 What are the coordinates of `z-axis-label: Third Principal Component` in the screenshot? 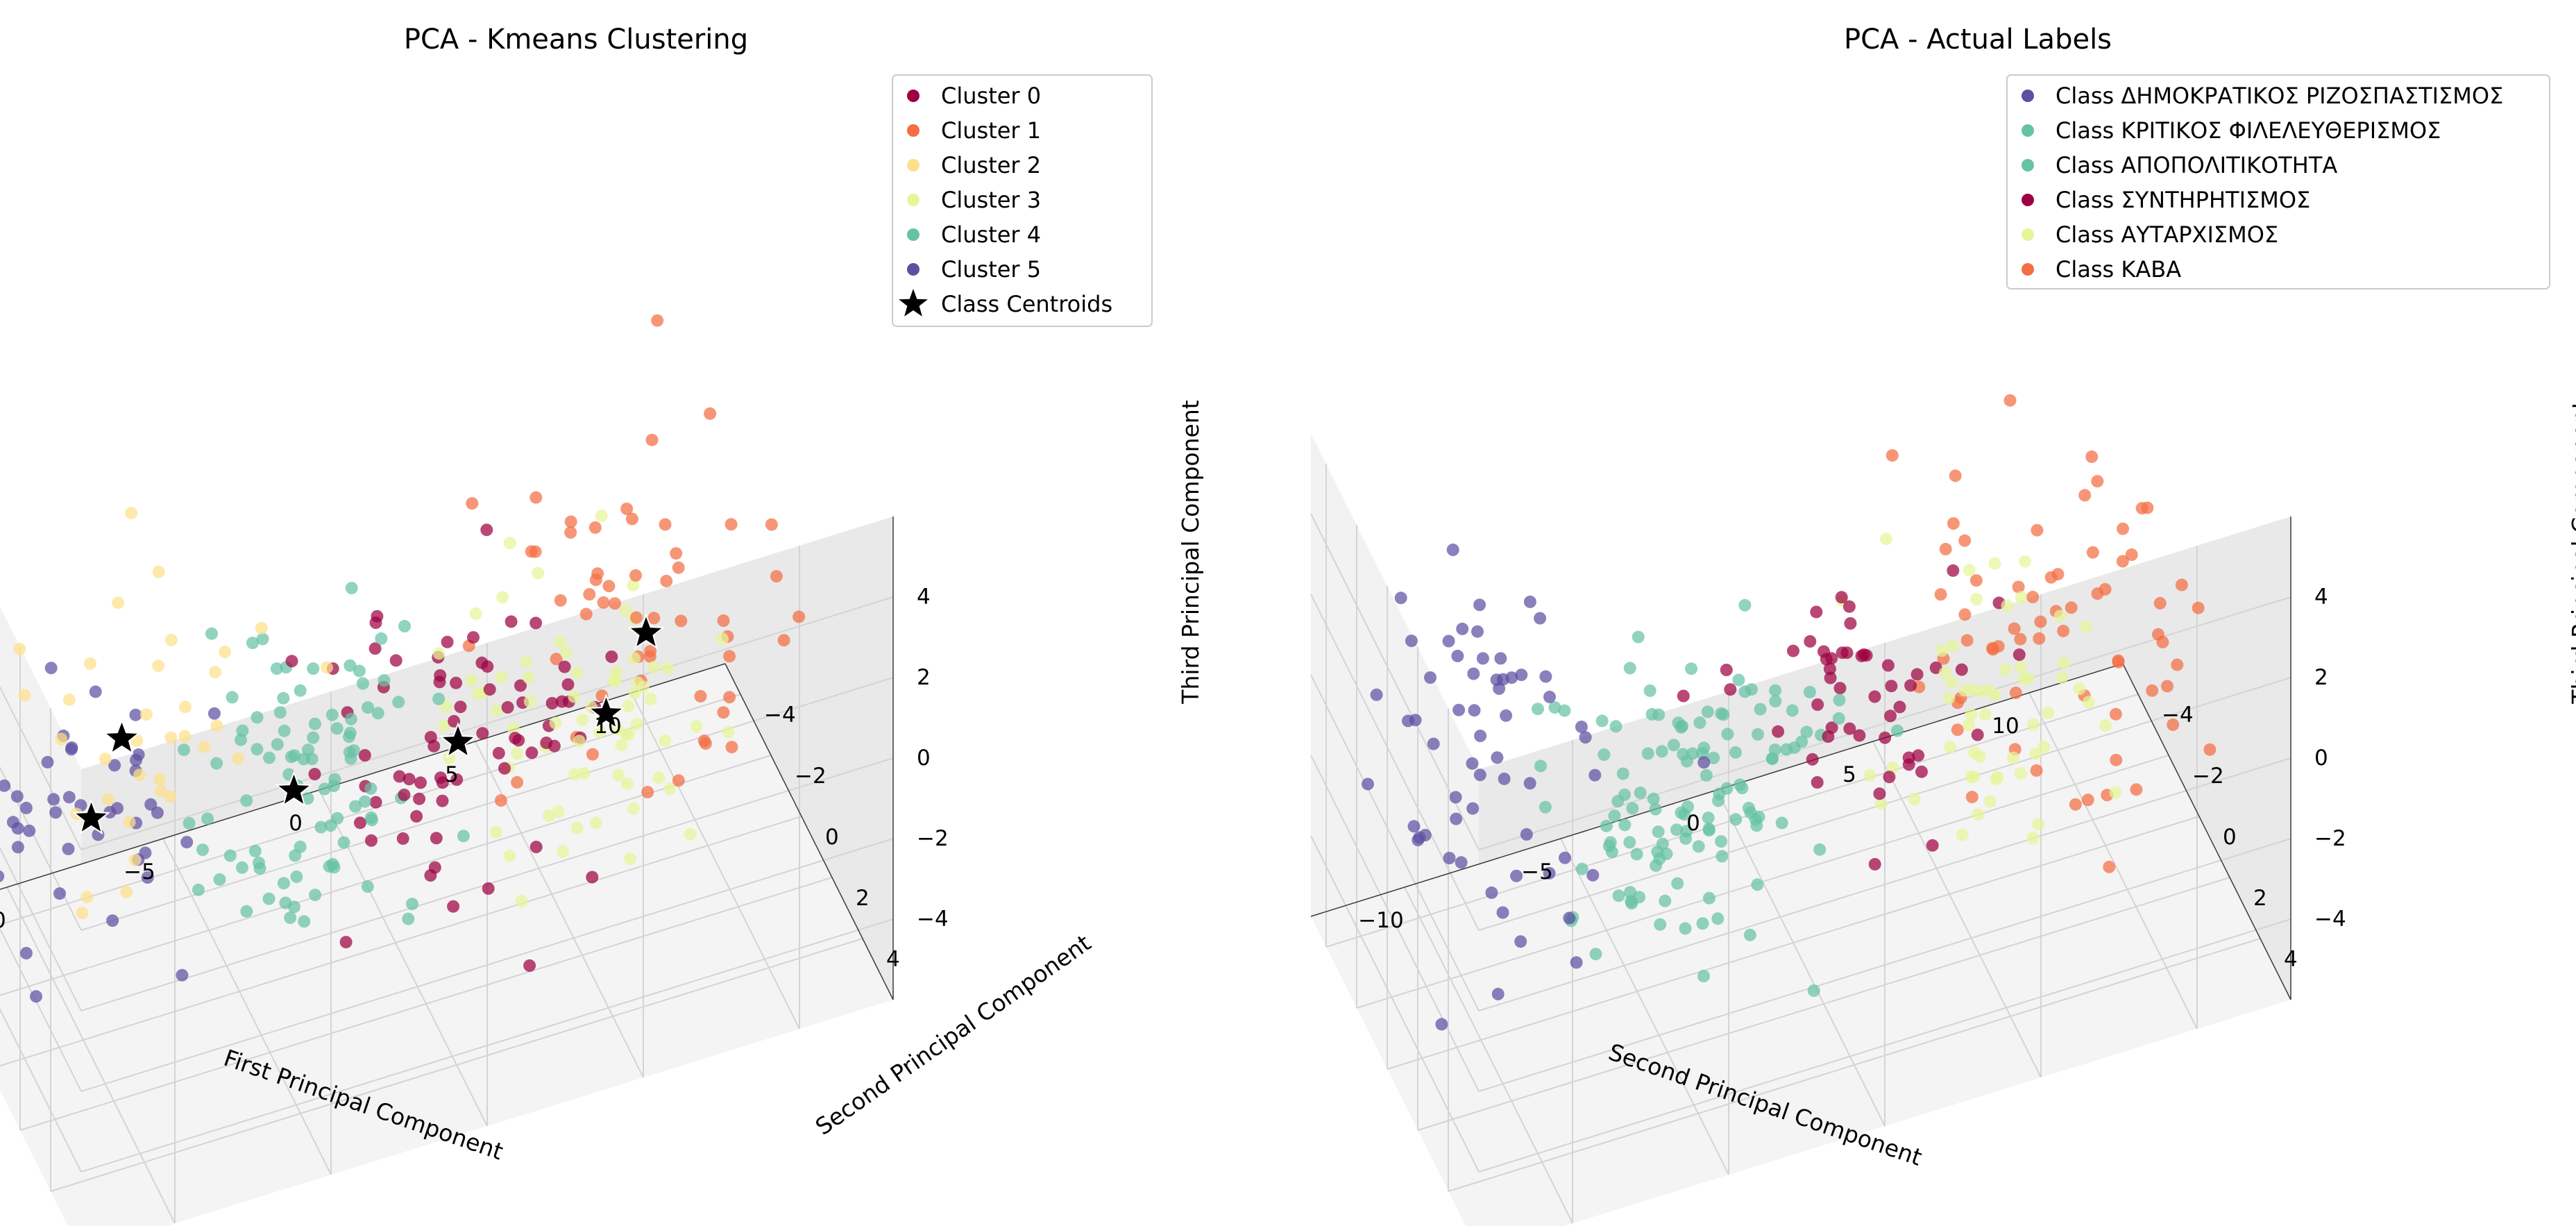 It's located at (1190, 552).